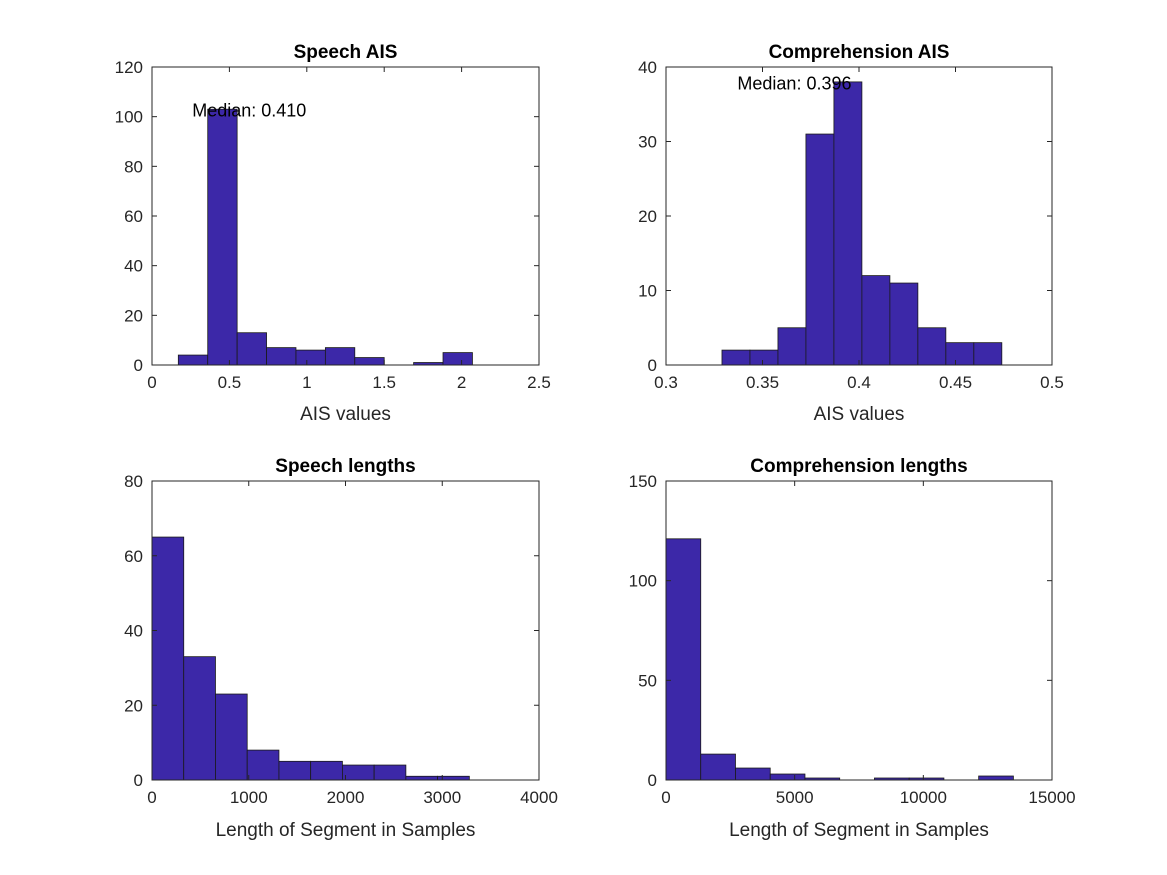 Image resolution: width=1167 pixels, height=875 pixels. I want to click on x-tick-label: 0.35, so click(762, 382).